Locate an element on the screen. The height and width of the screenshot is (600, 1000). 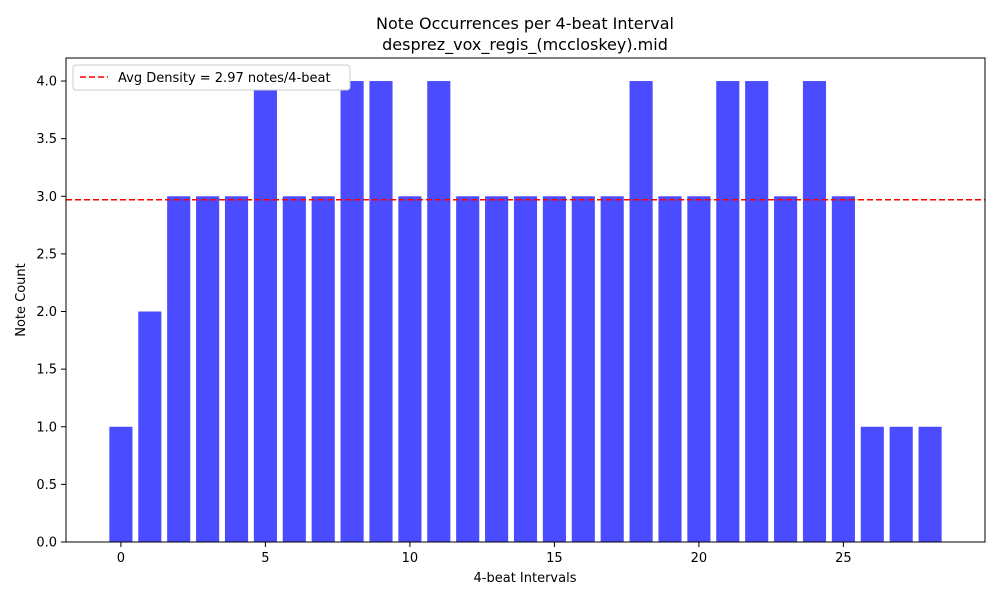
y-tick-label: 2.5 is located at coordinates (46, 254).